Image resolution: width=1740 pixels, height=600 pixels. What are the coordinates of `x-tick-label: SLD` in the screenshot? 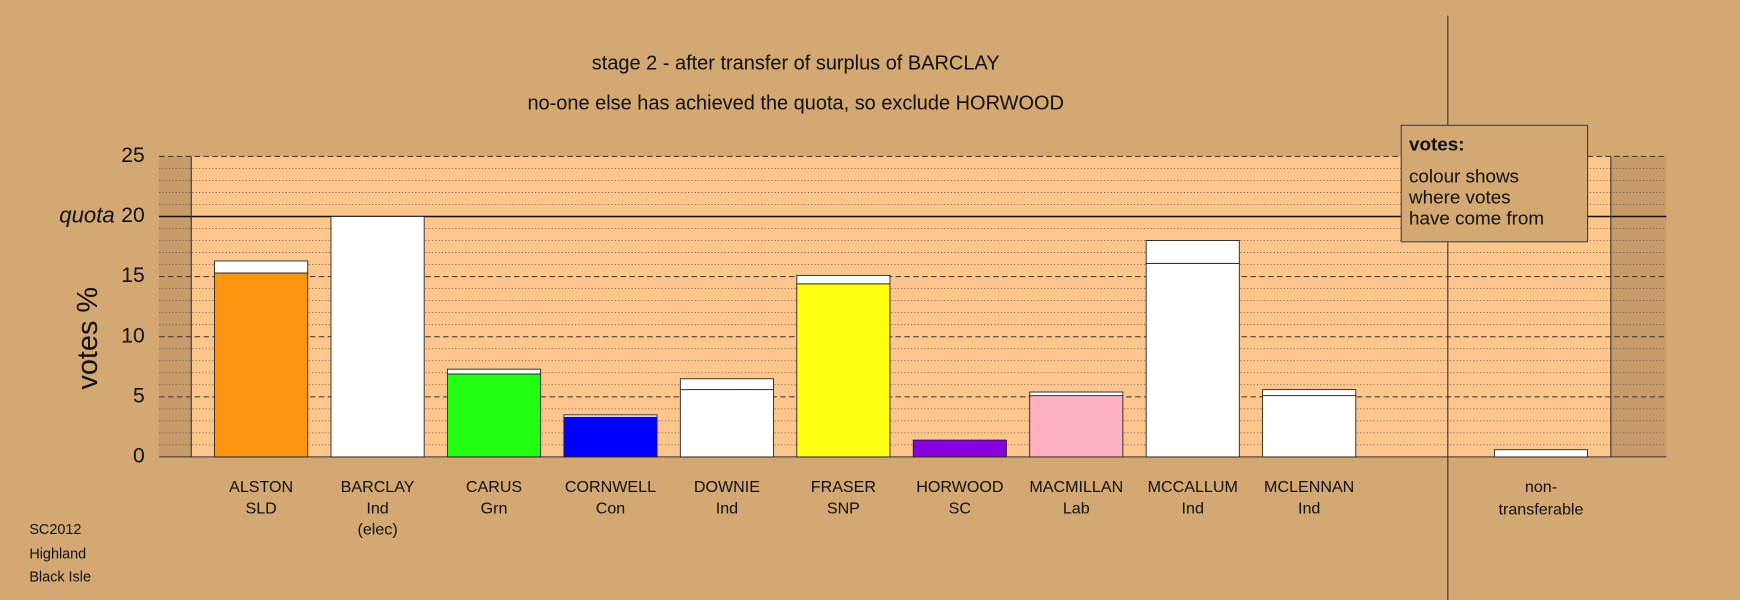 It's located at (260, 508).